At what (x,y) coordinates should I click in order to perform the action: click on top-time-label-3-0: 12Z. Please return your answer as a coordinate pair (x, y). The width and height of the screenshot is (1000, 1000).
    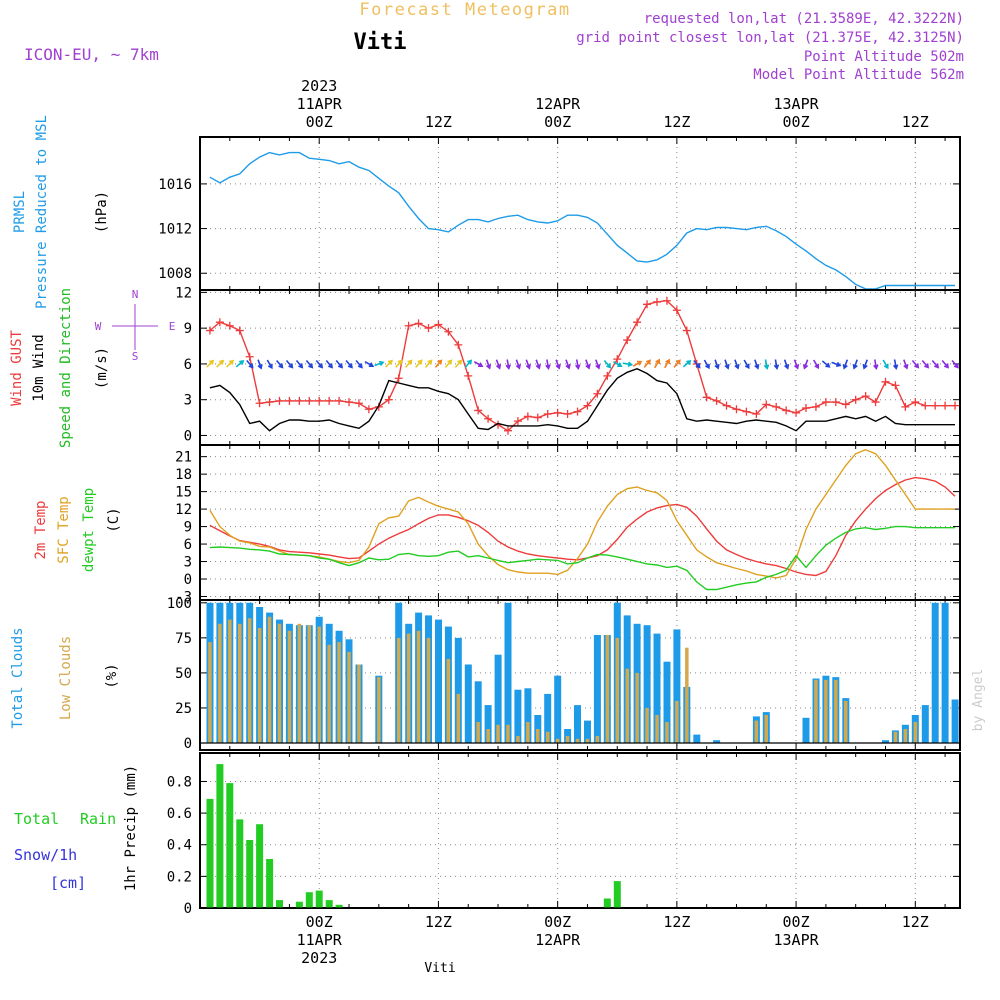
    Looking at the image, I should click on (676, 122).